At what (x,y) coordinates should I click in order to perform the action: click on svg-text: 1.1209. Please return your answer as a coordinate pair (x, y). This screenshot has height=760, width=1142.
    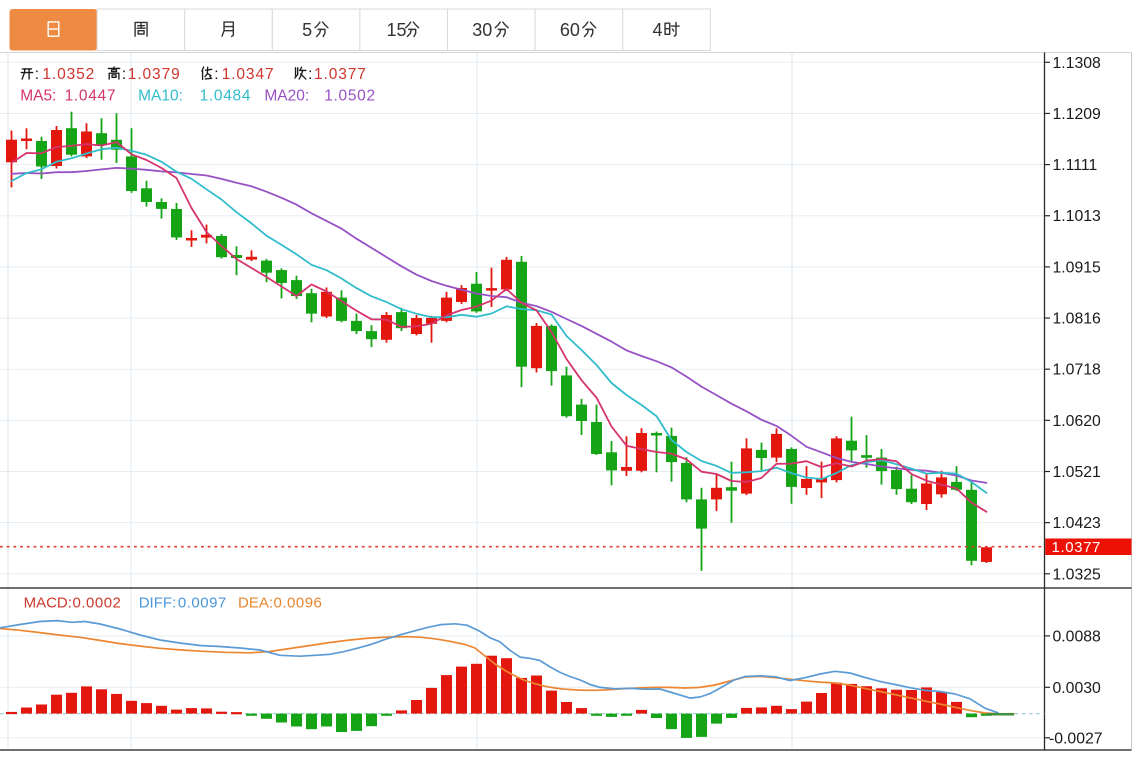
    Looking at the image, I should click on (1077, 114).